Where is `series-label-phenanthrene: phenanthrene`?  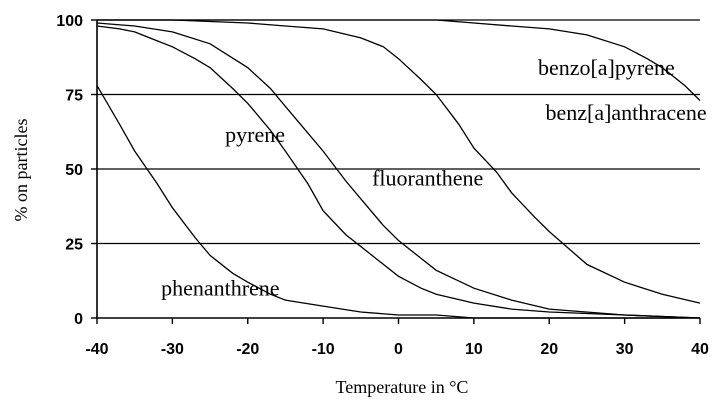
series-label-phenanthrene: phenanthrene is located at coordinates (220, 288).